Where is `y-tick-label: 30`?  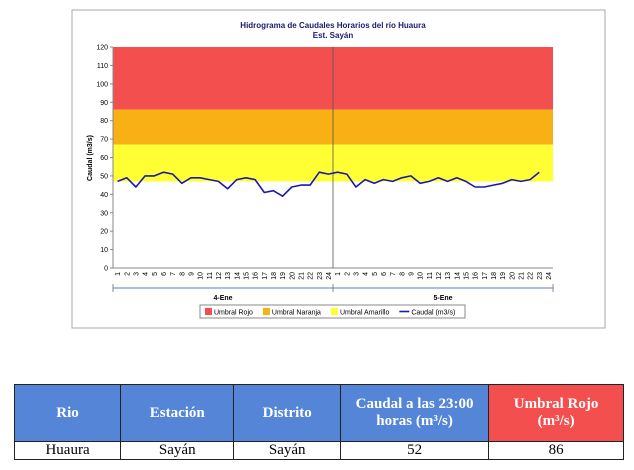
y-tick-label: 30 is located at coordinates (104, 213).